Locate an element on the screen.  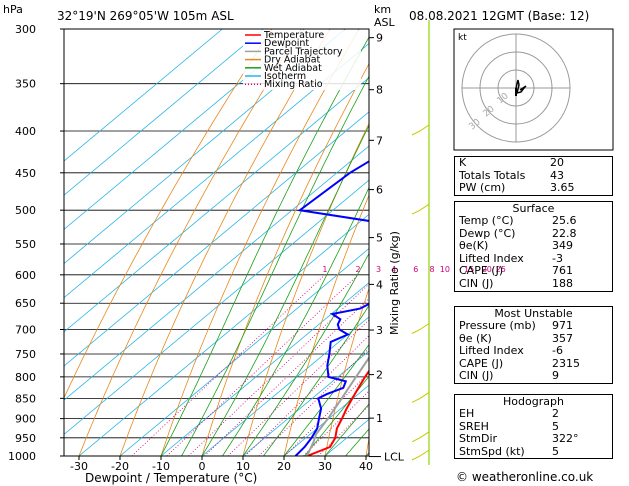
x-axis-title: Dewpoint / Temperature (°C) is located at coordinates (171, 478).